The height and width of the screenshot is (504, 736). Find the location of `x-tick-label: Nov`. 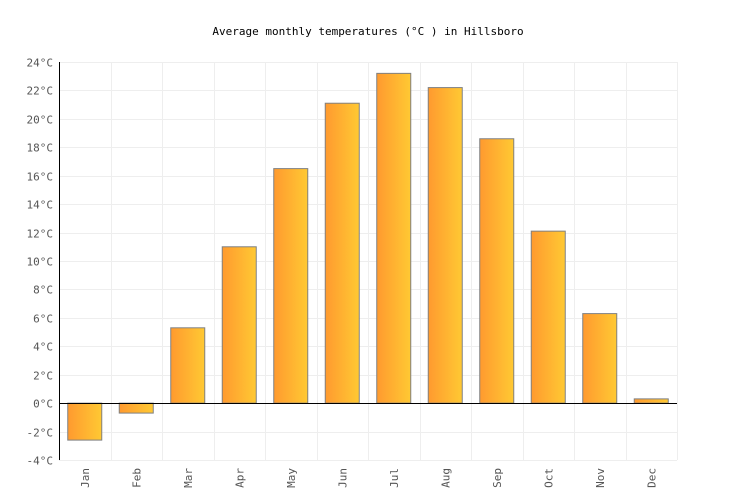

x-tick-label: Nov is located at coordinates (600, 478).